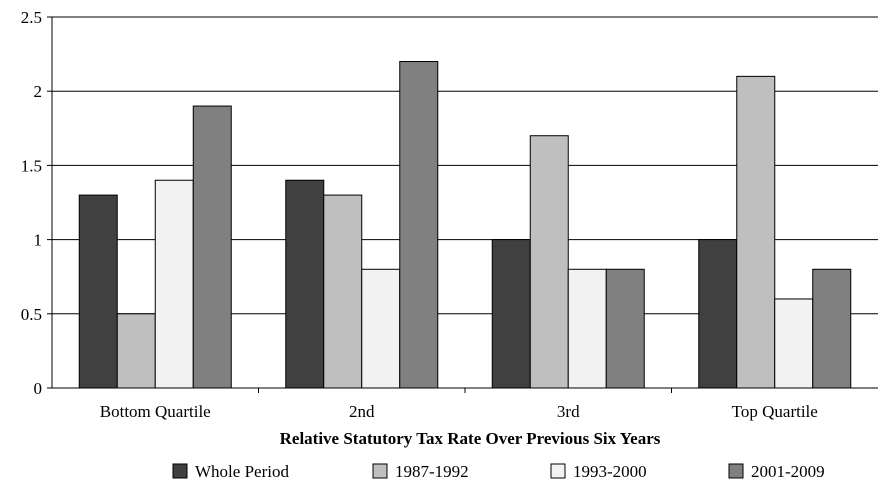 This screenshot has height=494, width=878. Describe the element at coordinates (362, 411) in the screenshot. I see `x-category-label: 2nd` at that location.